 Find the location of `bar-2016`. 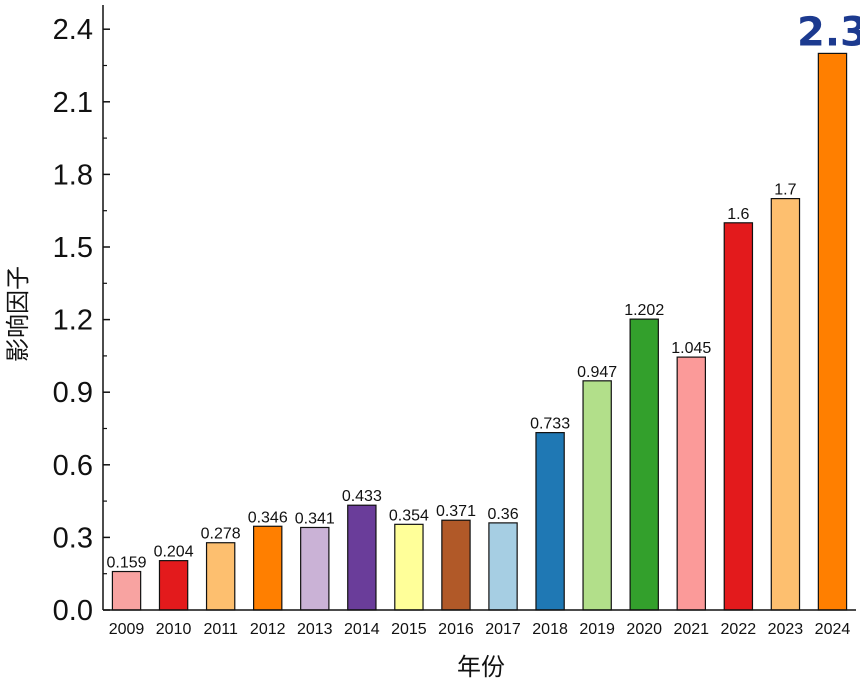

bar-2016 is located at coordinates (456, 565).